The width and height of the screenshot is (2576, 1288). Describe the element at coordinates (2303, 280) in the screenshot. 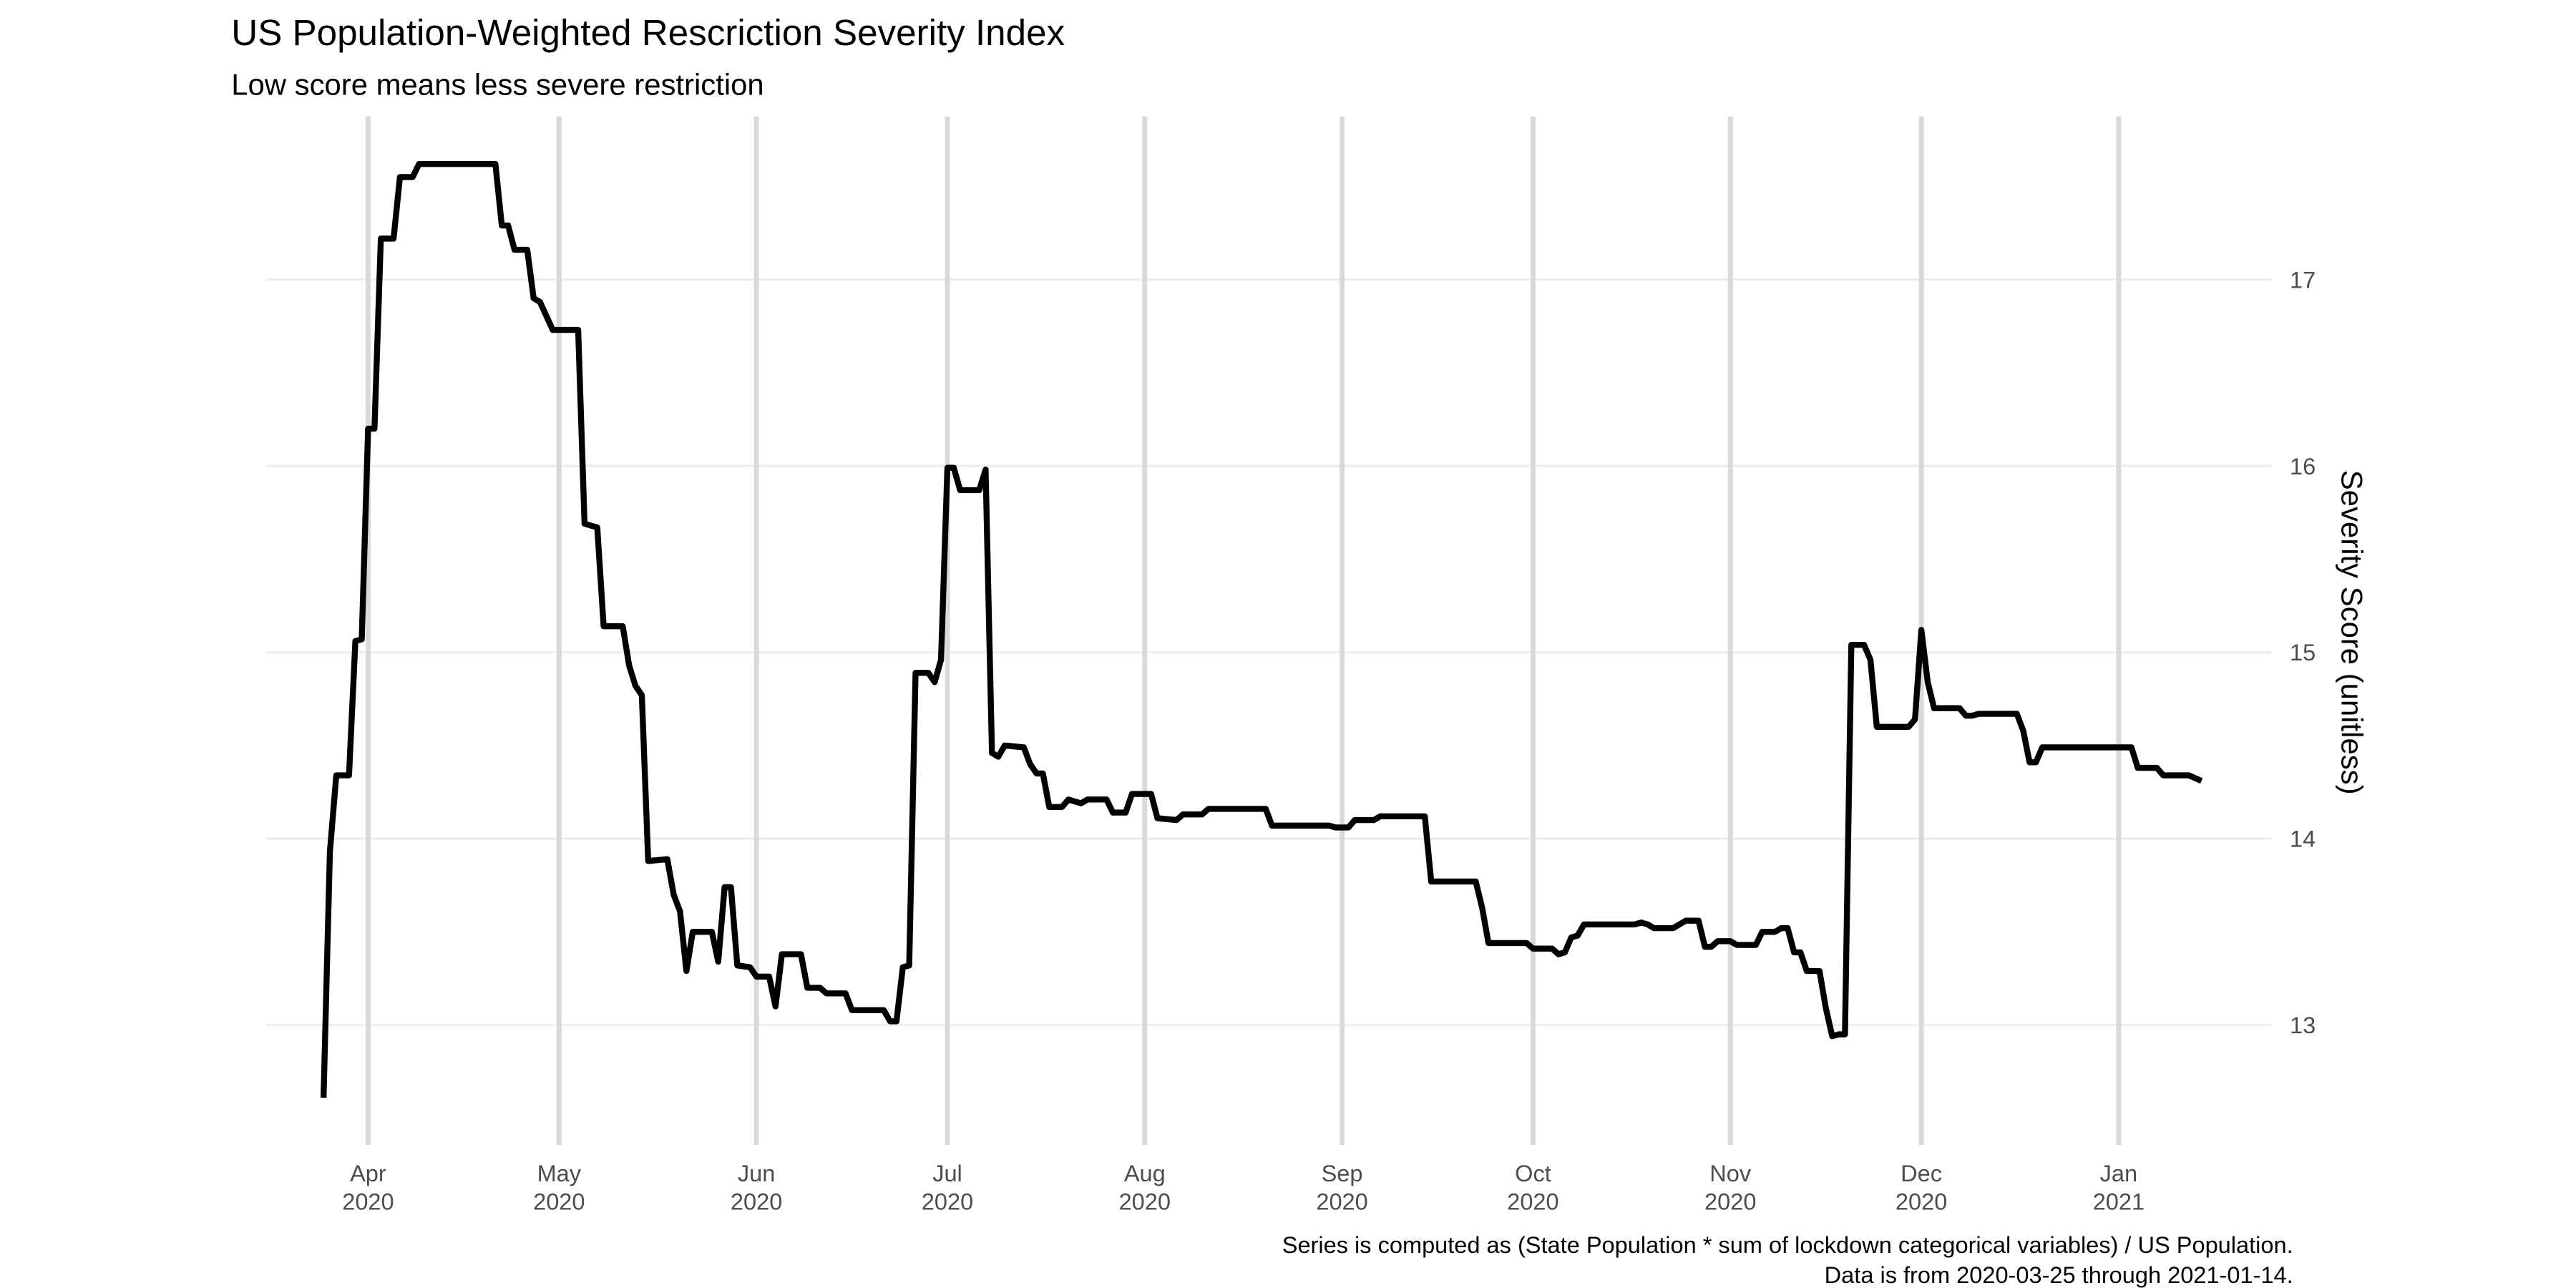

I see `y-tick-label: 17` at that location.